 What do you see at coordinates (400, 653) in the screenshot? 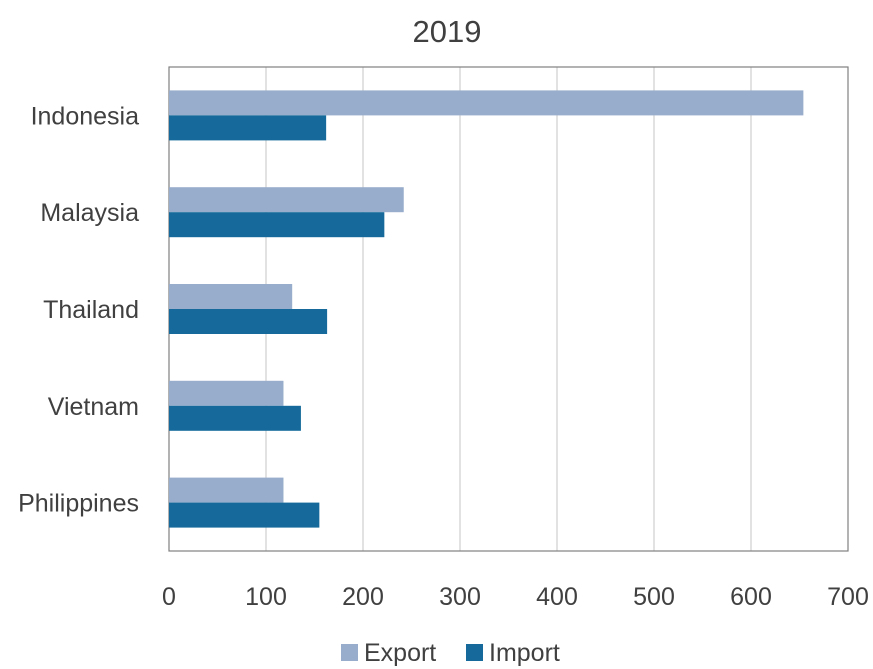
I see `legend-label-export: Export` at bounding box center [400, 653].